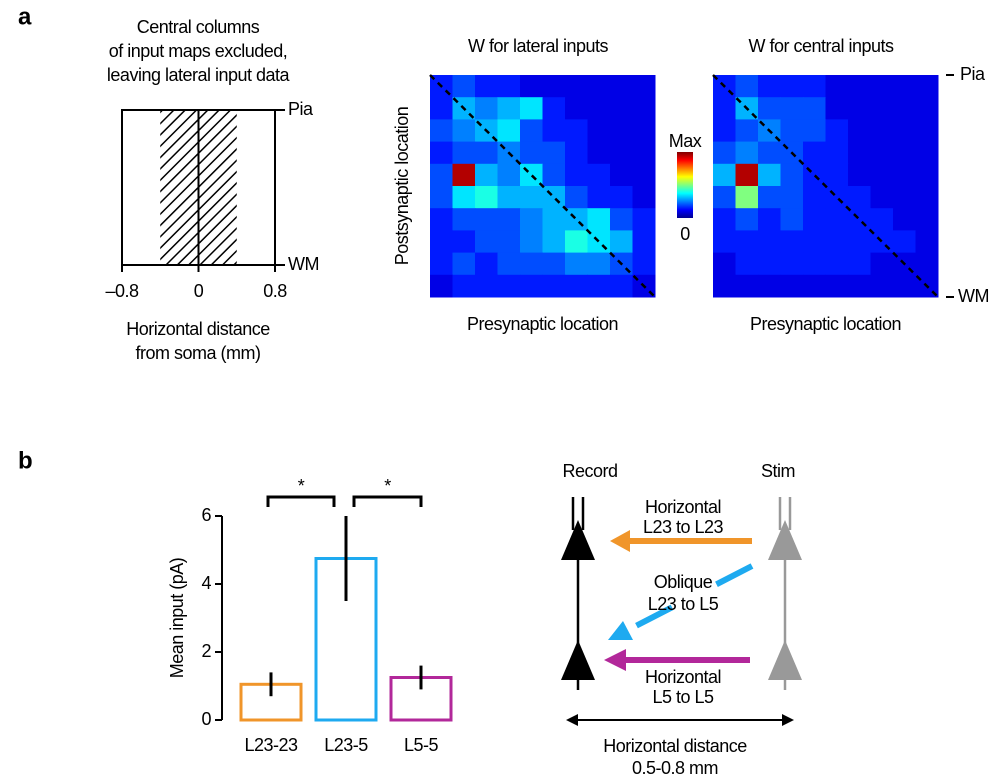 This screenshot has width=1003, height=780. I want to click on x-axis-label: from soma (mm), so click(198, 353).